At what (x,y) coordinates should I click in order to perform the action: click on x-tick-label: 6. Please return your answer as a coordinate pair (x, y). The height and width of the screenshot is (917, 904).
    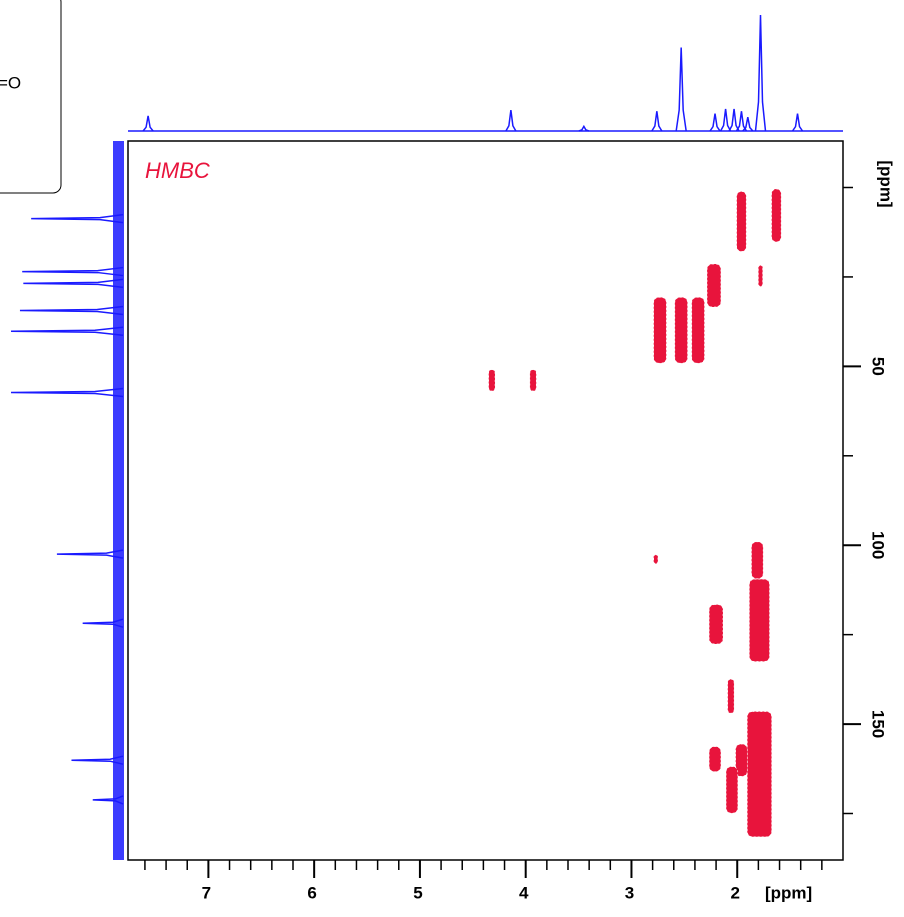
    Looking at the image, I should click on (311, 892).